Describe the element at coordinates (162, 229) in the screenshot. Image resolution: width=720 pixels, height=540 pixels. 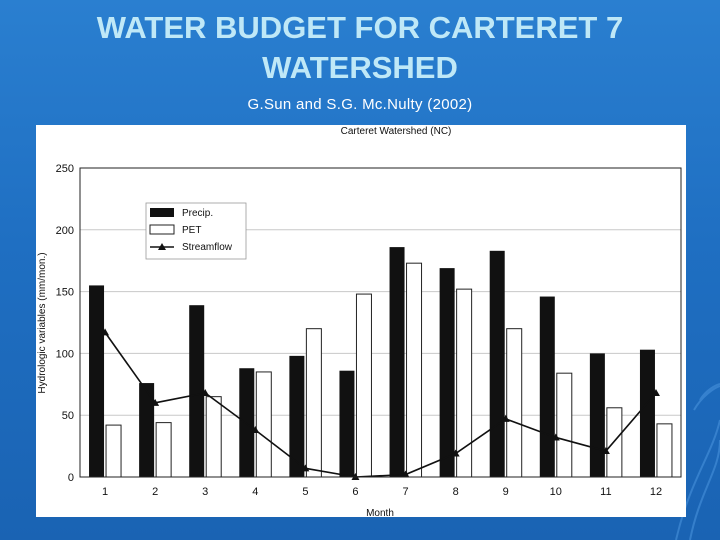
I see `legend-pet-swatch` at that location.